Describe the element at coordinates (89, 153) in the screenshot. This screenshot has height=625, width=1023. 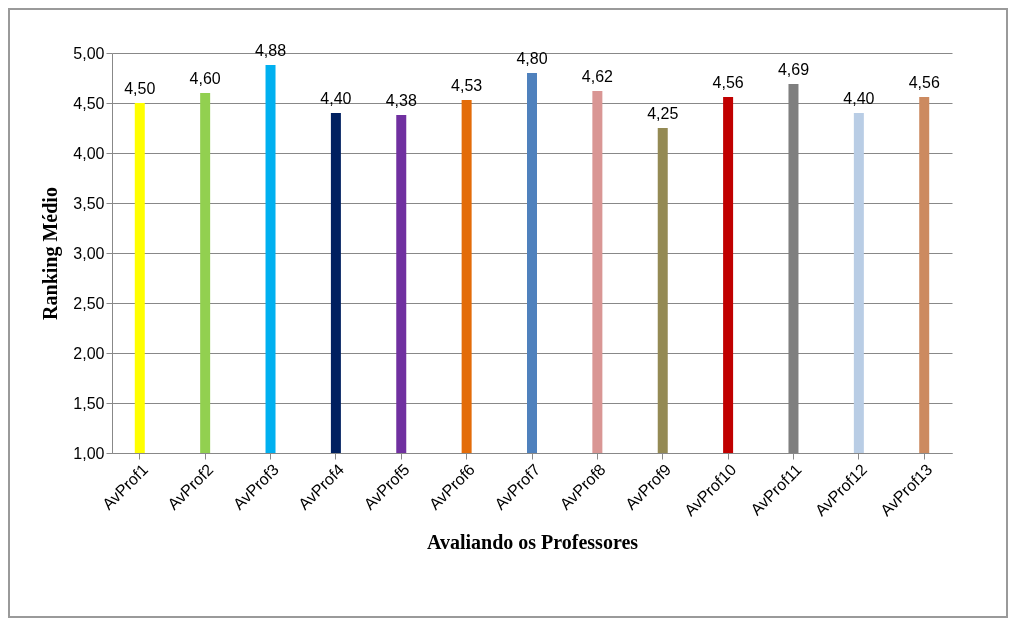
I see `y-tick-label: 4,00` at that location.